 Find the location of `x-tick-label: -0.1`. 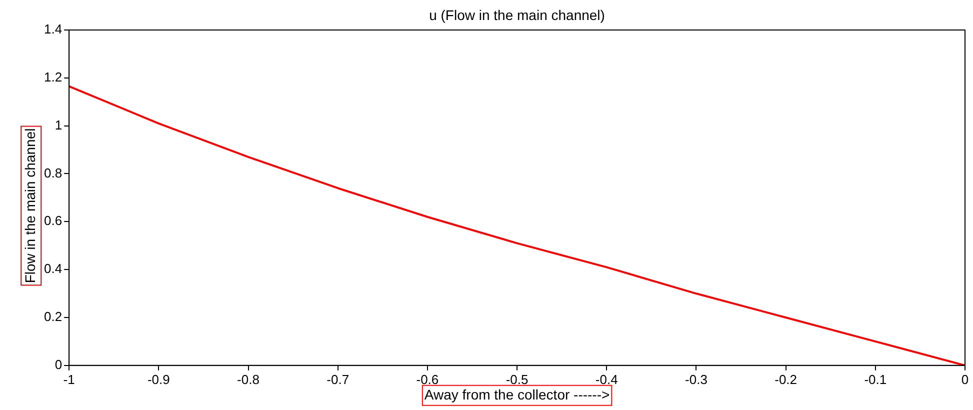

x-tick-label: -0.1 is located at coordinates (875, 379).